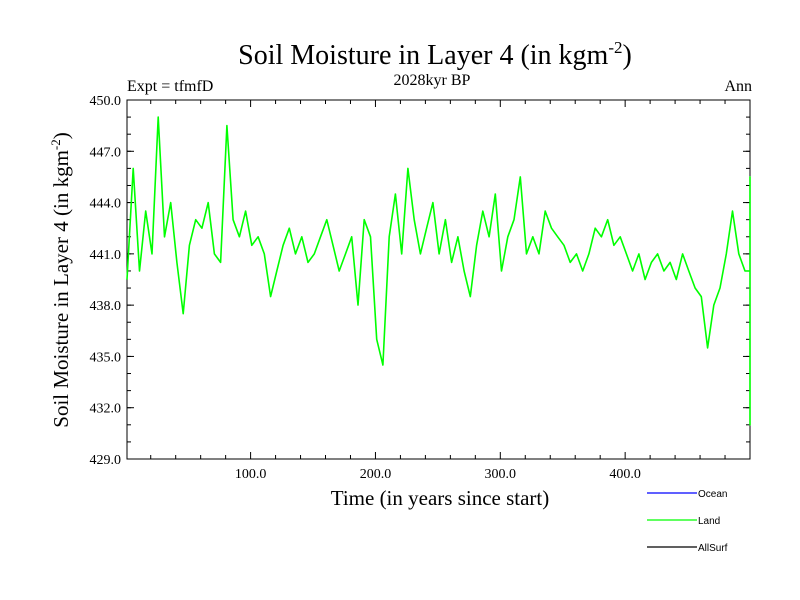  What do you see at coordinates (423, 55) in the screenshot?
I see `chart-title-main: Soil Moisture in Layer 4 (in kgm` at bounding box center [423, 55].